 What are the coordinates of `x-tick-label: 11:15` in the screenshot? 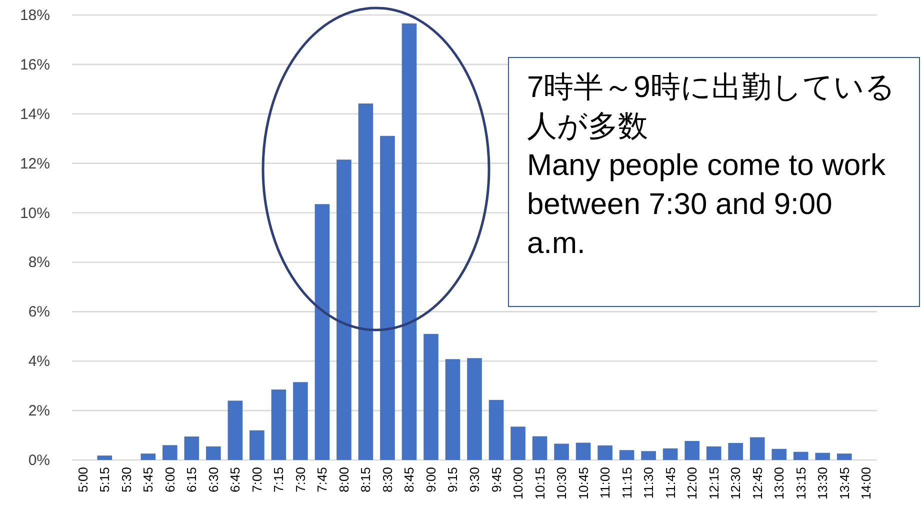 It's located at (626, 483).